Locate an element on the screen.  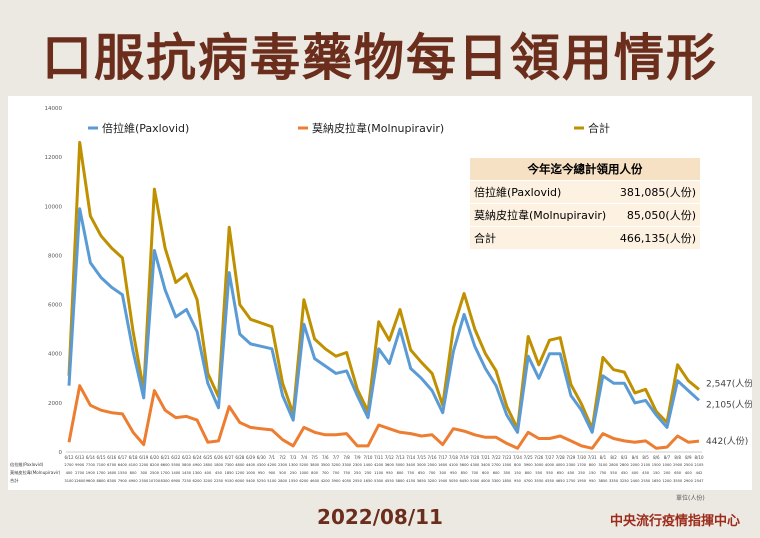
table-cell: 3000 is located at coordinates (539, 465).